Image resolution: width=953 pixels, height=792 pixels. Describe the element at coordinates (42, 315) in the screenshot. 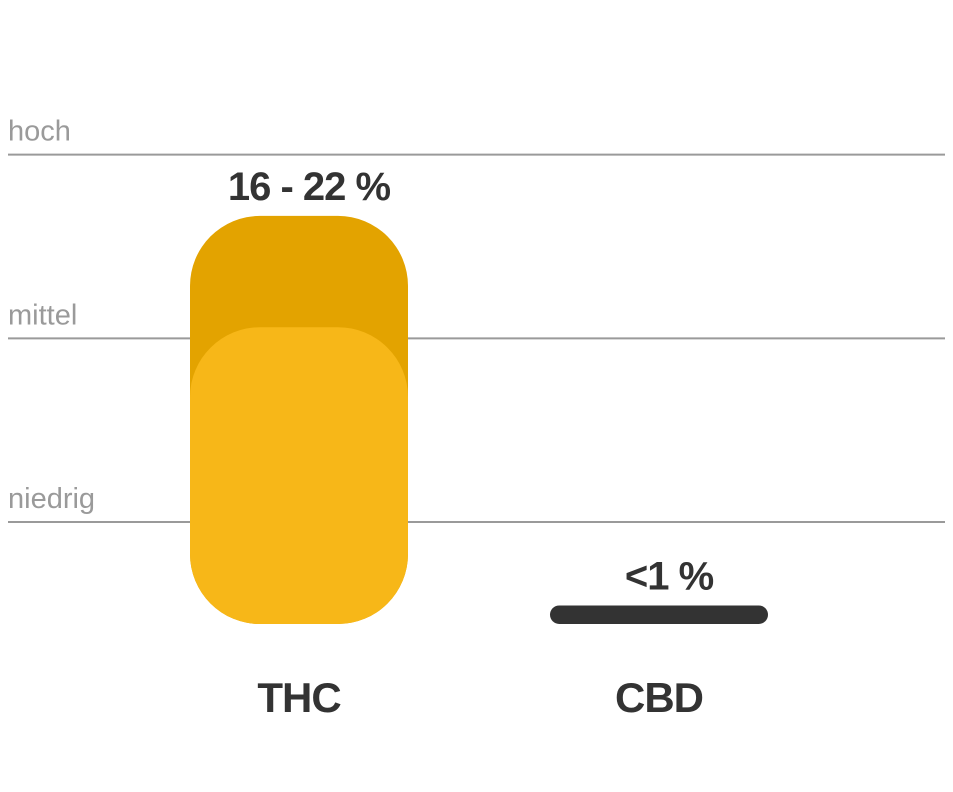

I see `y-tick-label: mittel` at that location.